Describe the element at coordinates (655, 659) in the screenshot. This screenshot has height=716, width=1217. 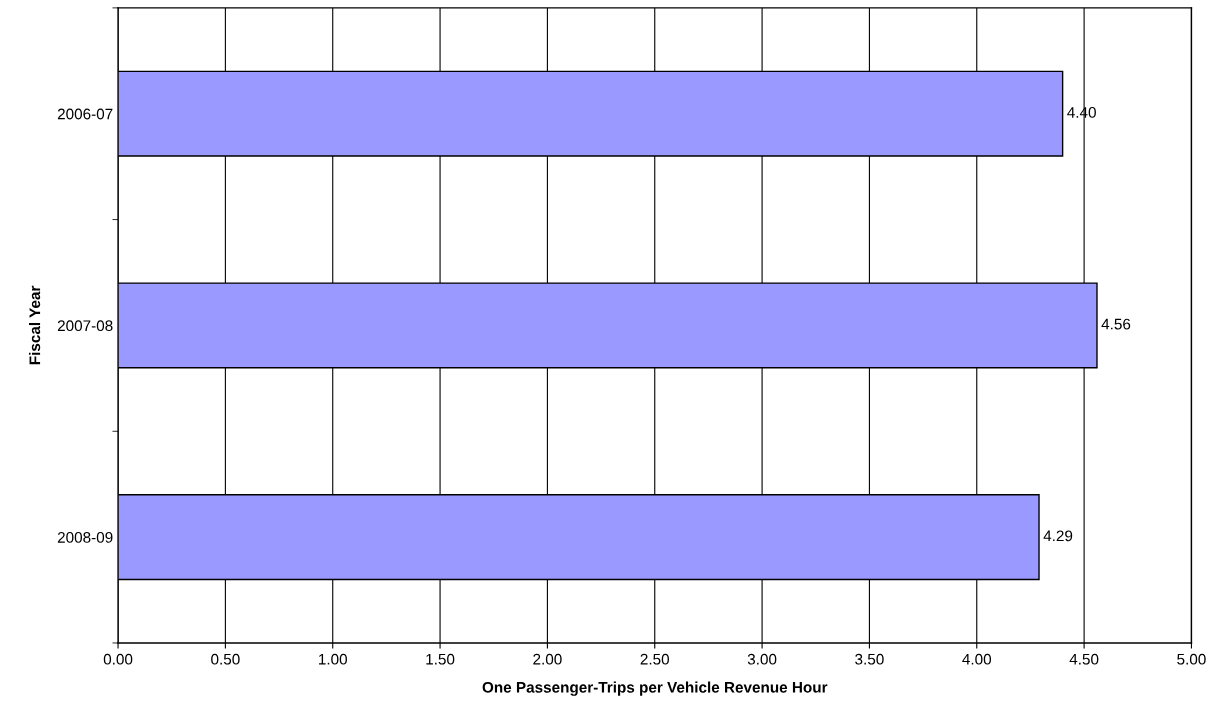
I see `x-tick-label: 2.50` at that location.